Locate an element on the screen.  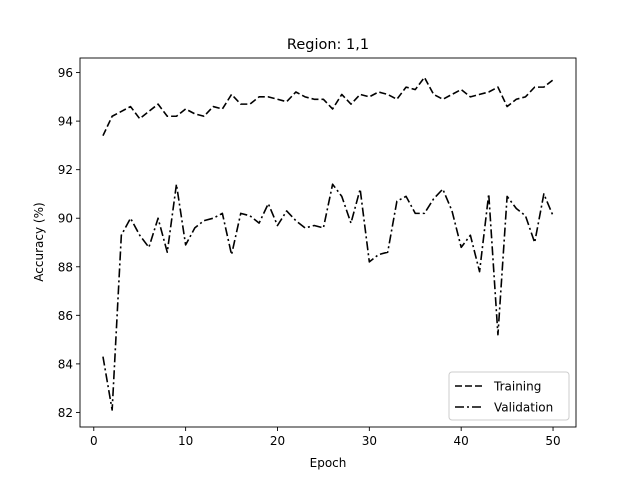
x-axis-label: Epoch is located at coordinates (328, 463).